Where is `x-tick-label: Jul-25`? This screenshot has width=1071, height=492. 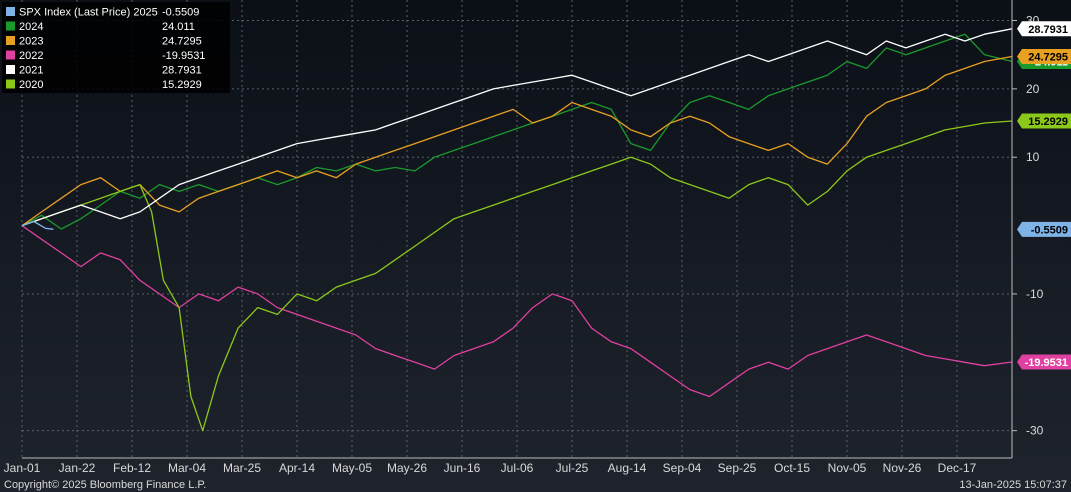
x-tick-label: Jul-25 is located at coordinates (572, 468).